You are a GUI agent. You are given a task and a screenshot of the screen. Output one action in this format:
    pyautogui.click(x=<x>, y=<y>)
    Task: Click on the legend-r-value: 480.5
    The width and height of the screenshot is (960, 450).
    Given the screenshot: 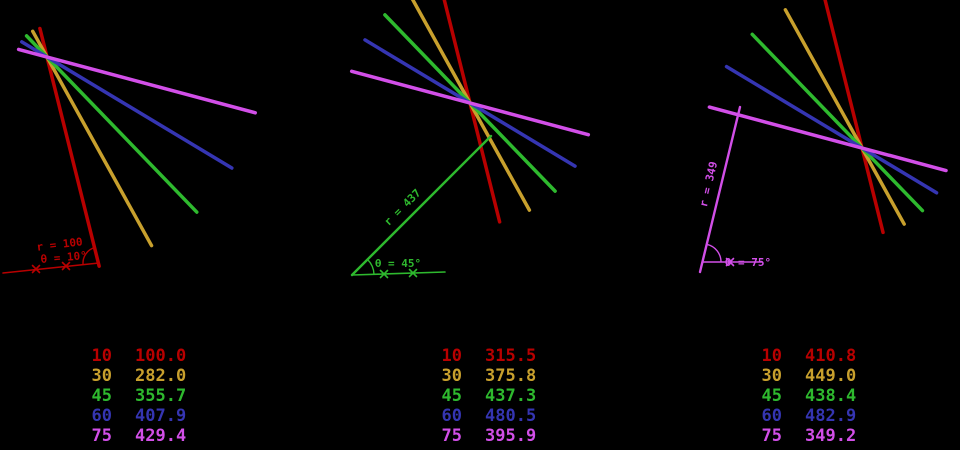 What is the action you would take?
    pyautogui.click(x=511, y=416)
    